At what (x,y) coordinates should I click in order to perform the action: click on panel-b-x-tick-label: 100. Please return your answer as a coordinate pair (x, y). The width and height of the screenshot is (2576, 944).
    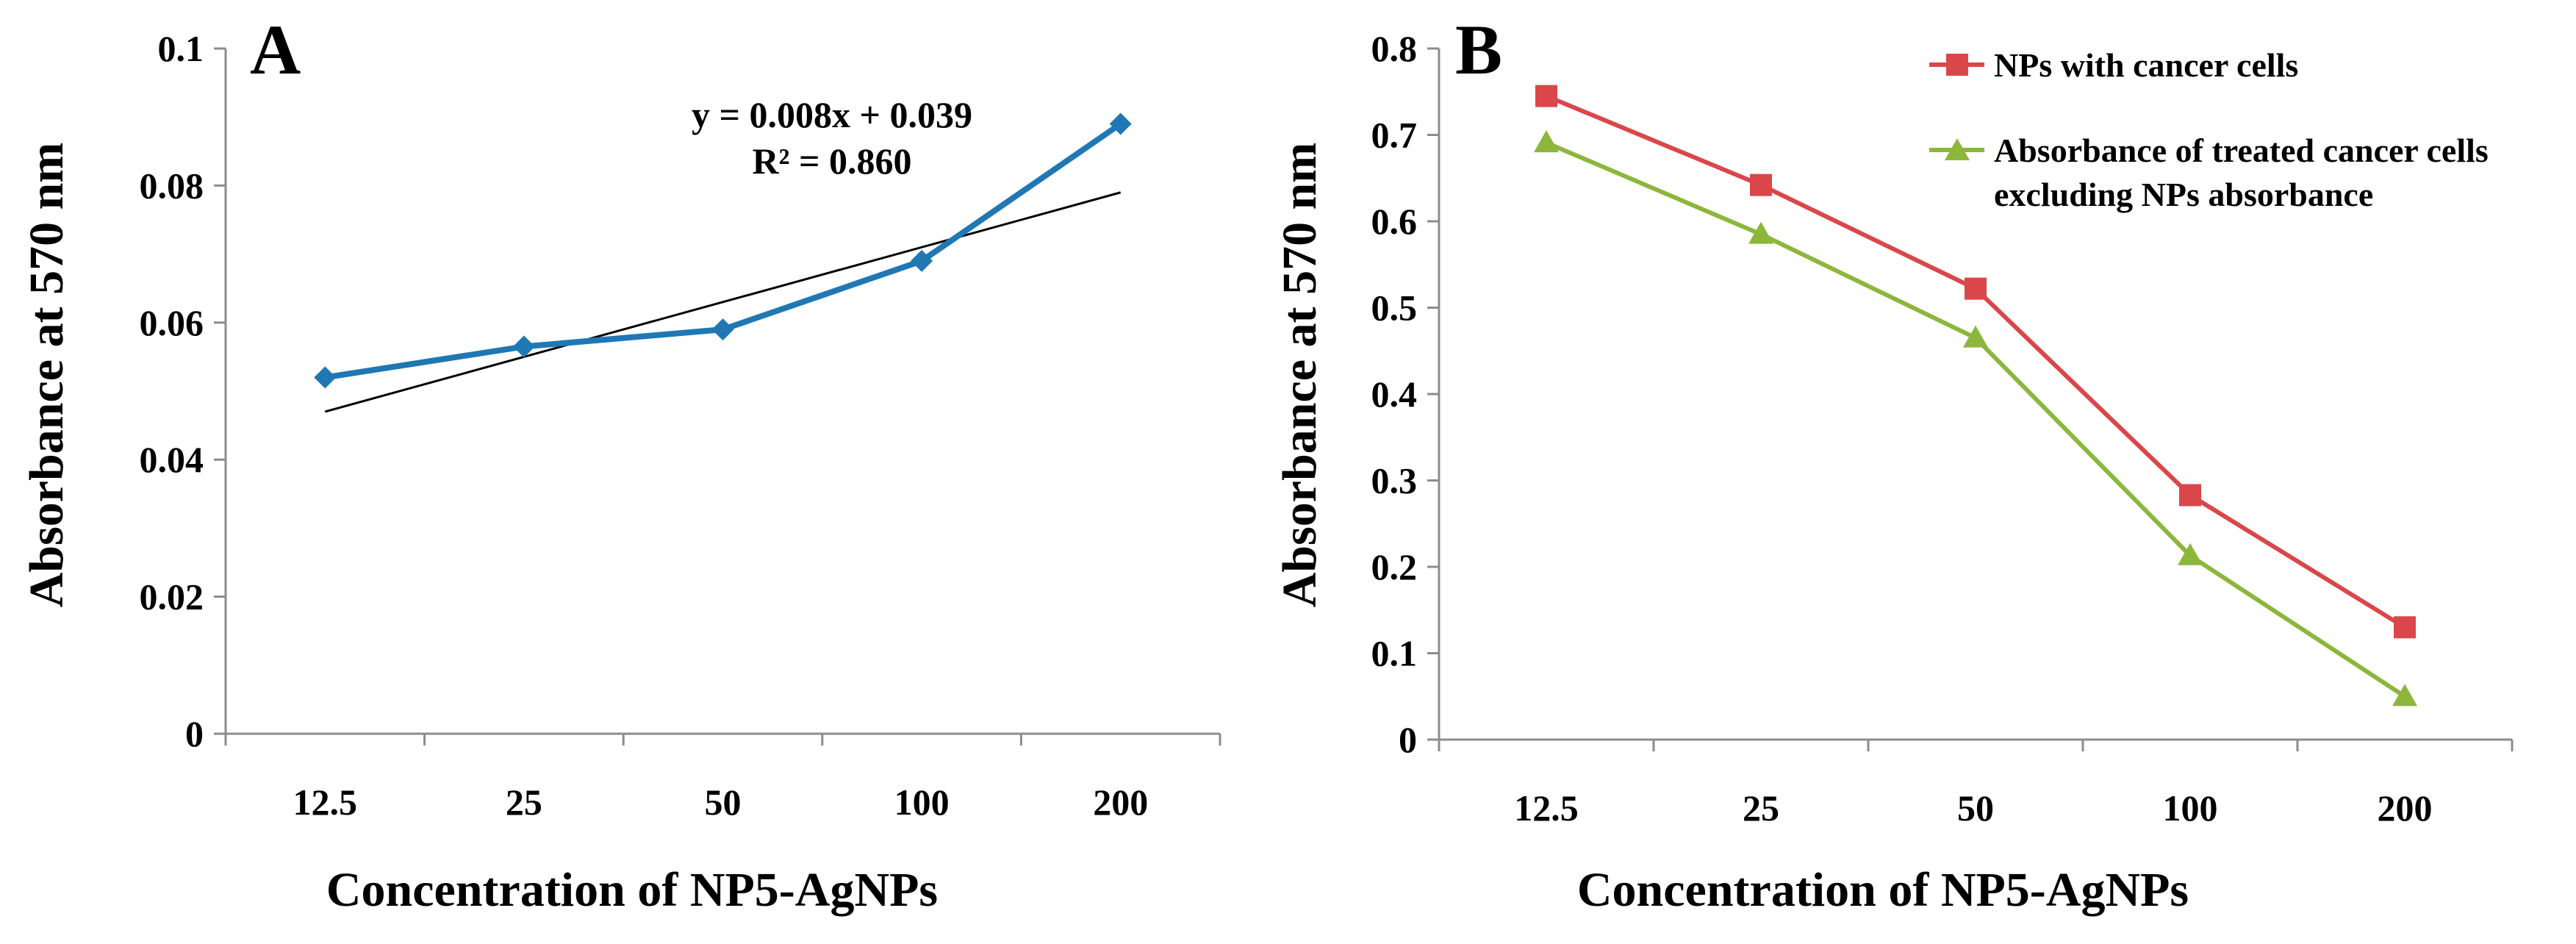
    Looking at the image, I should click on (2190, 808).